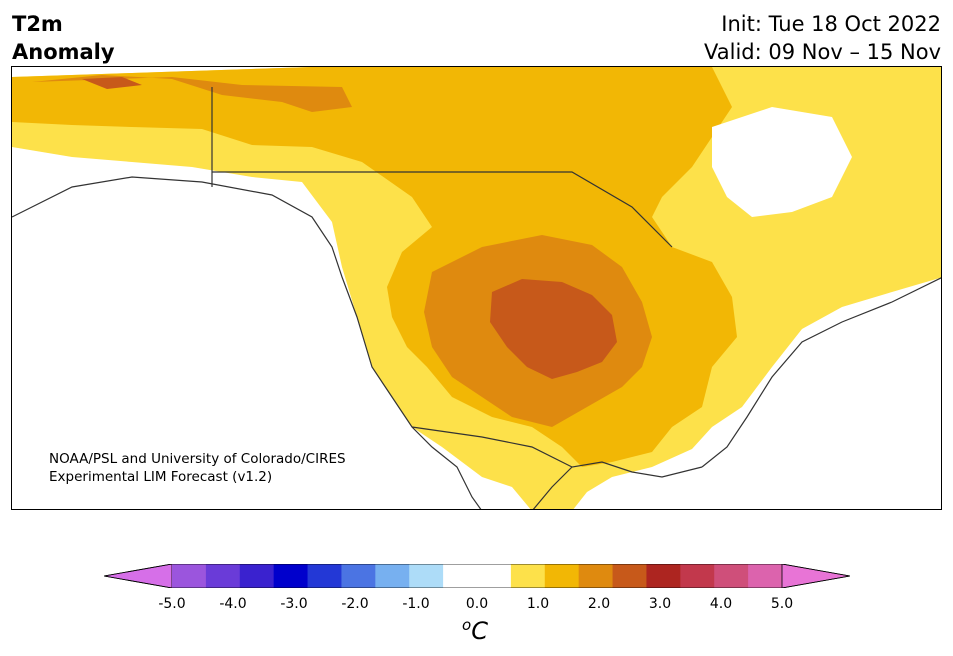  Describe the element at coordinates (37, 24) in the screenshot. I see `variable-title: T2m` at that location.